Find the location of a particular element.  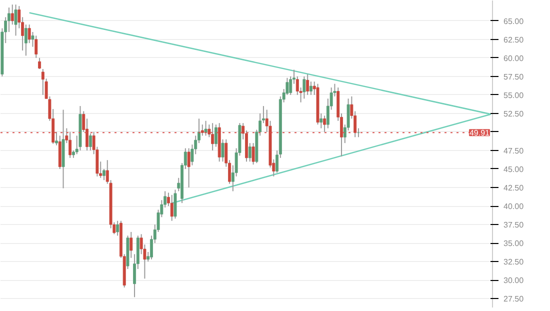

y-tick-label: 30.00 is located at coordinates (514, 281).